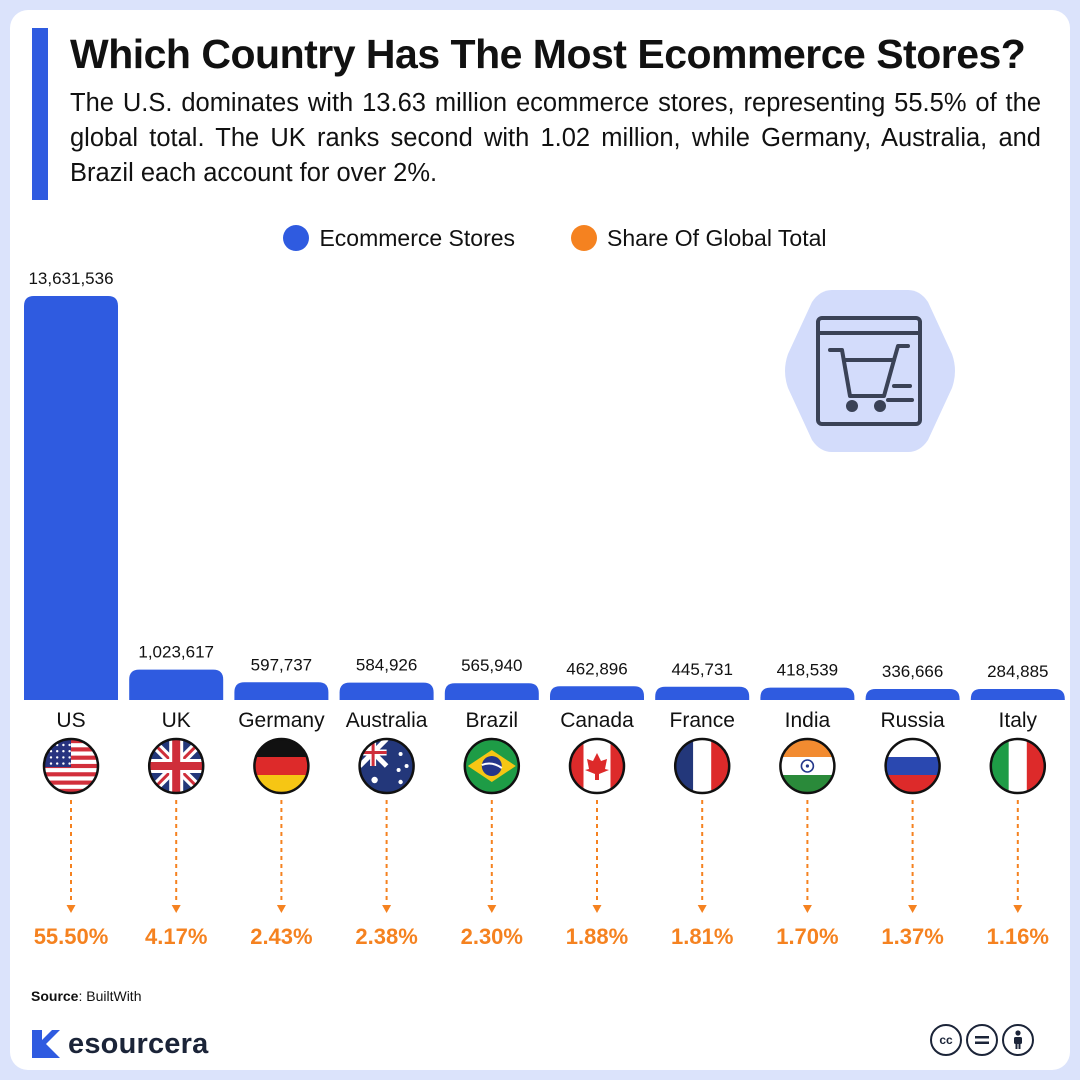  Describe the element at coordinates (807, 670) in the screenshot. I see `bar-value-label: 418,539` at that location.